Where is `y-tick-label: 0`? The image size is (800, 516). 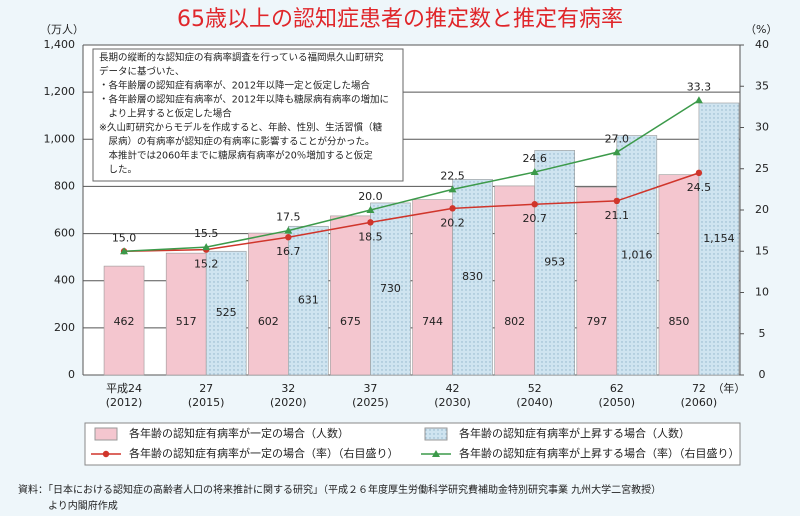 y-tick-label: 0 is located at coordinates (71, 374).